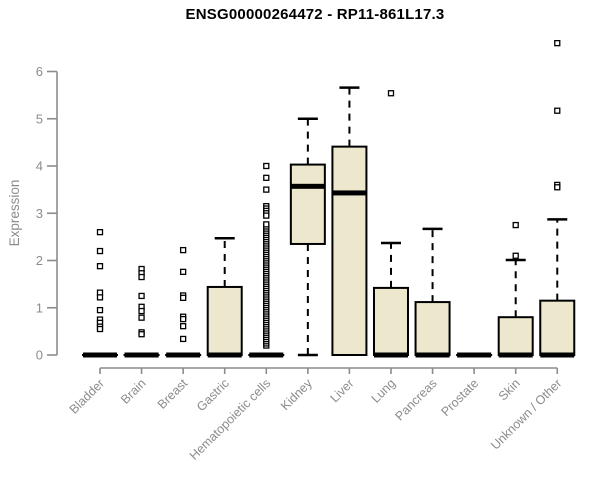  Describe the element at coordinates (384, 391) in the screenshot. I see `x-category-label: Lung` at that location.